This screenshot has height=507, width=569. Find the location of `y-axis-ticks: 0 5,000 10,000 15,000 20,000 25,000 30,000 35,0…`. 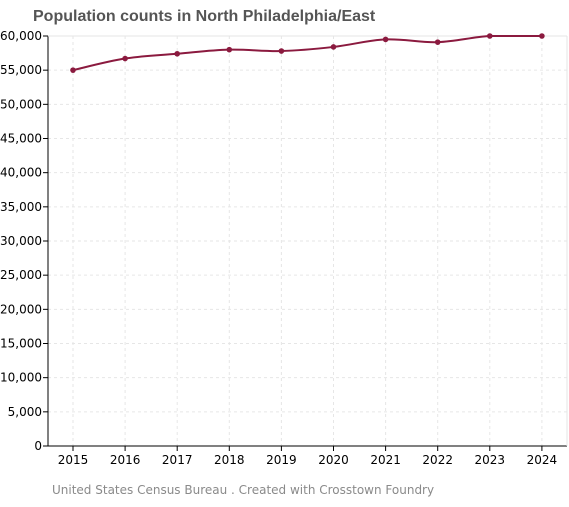

y-axis-ticks: 0 5,000 10,000 15,000 20,000 25,000 30,000 35,0… is located at coordinates (24, 241).